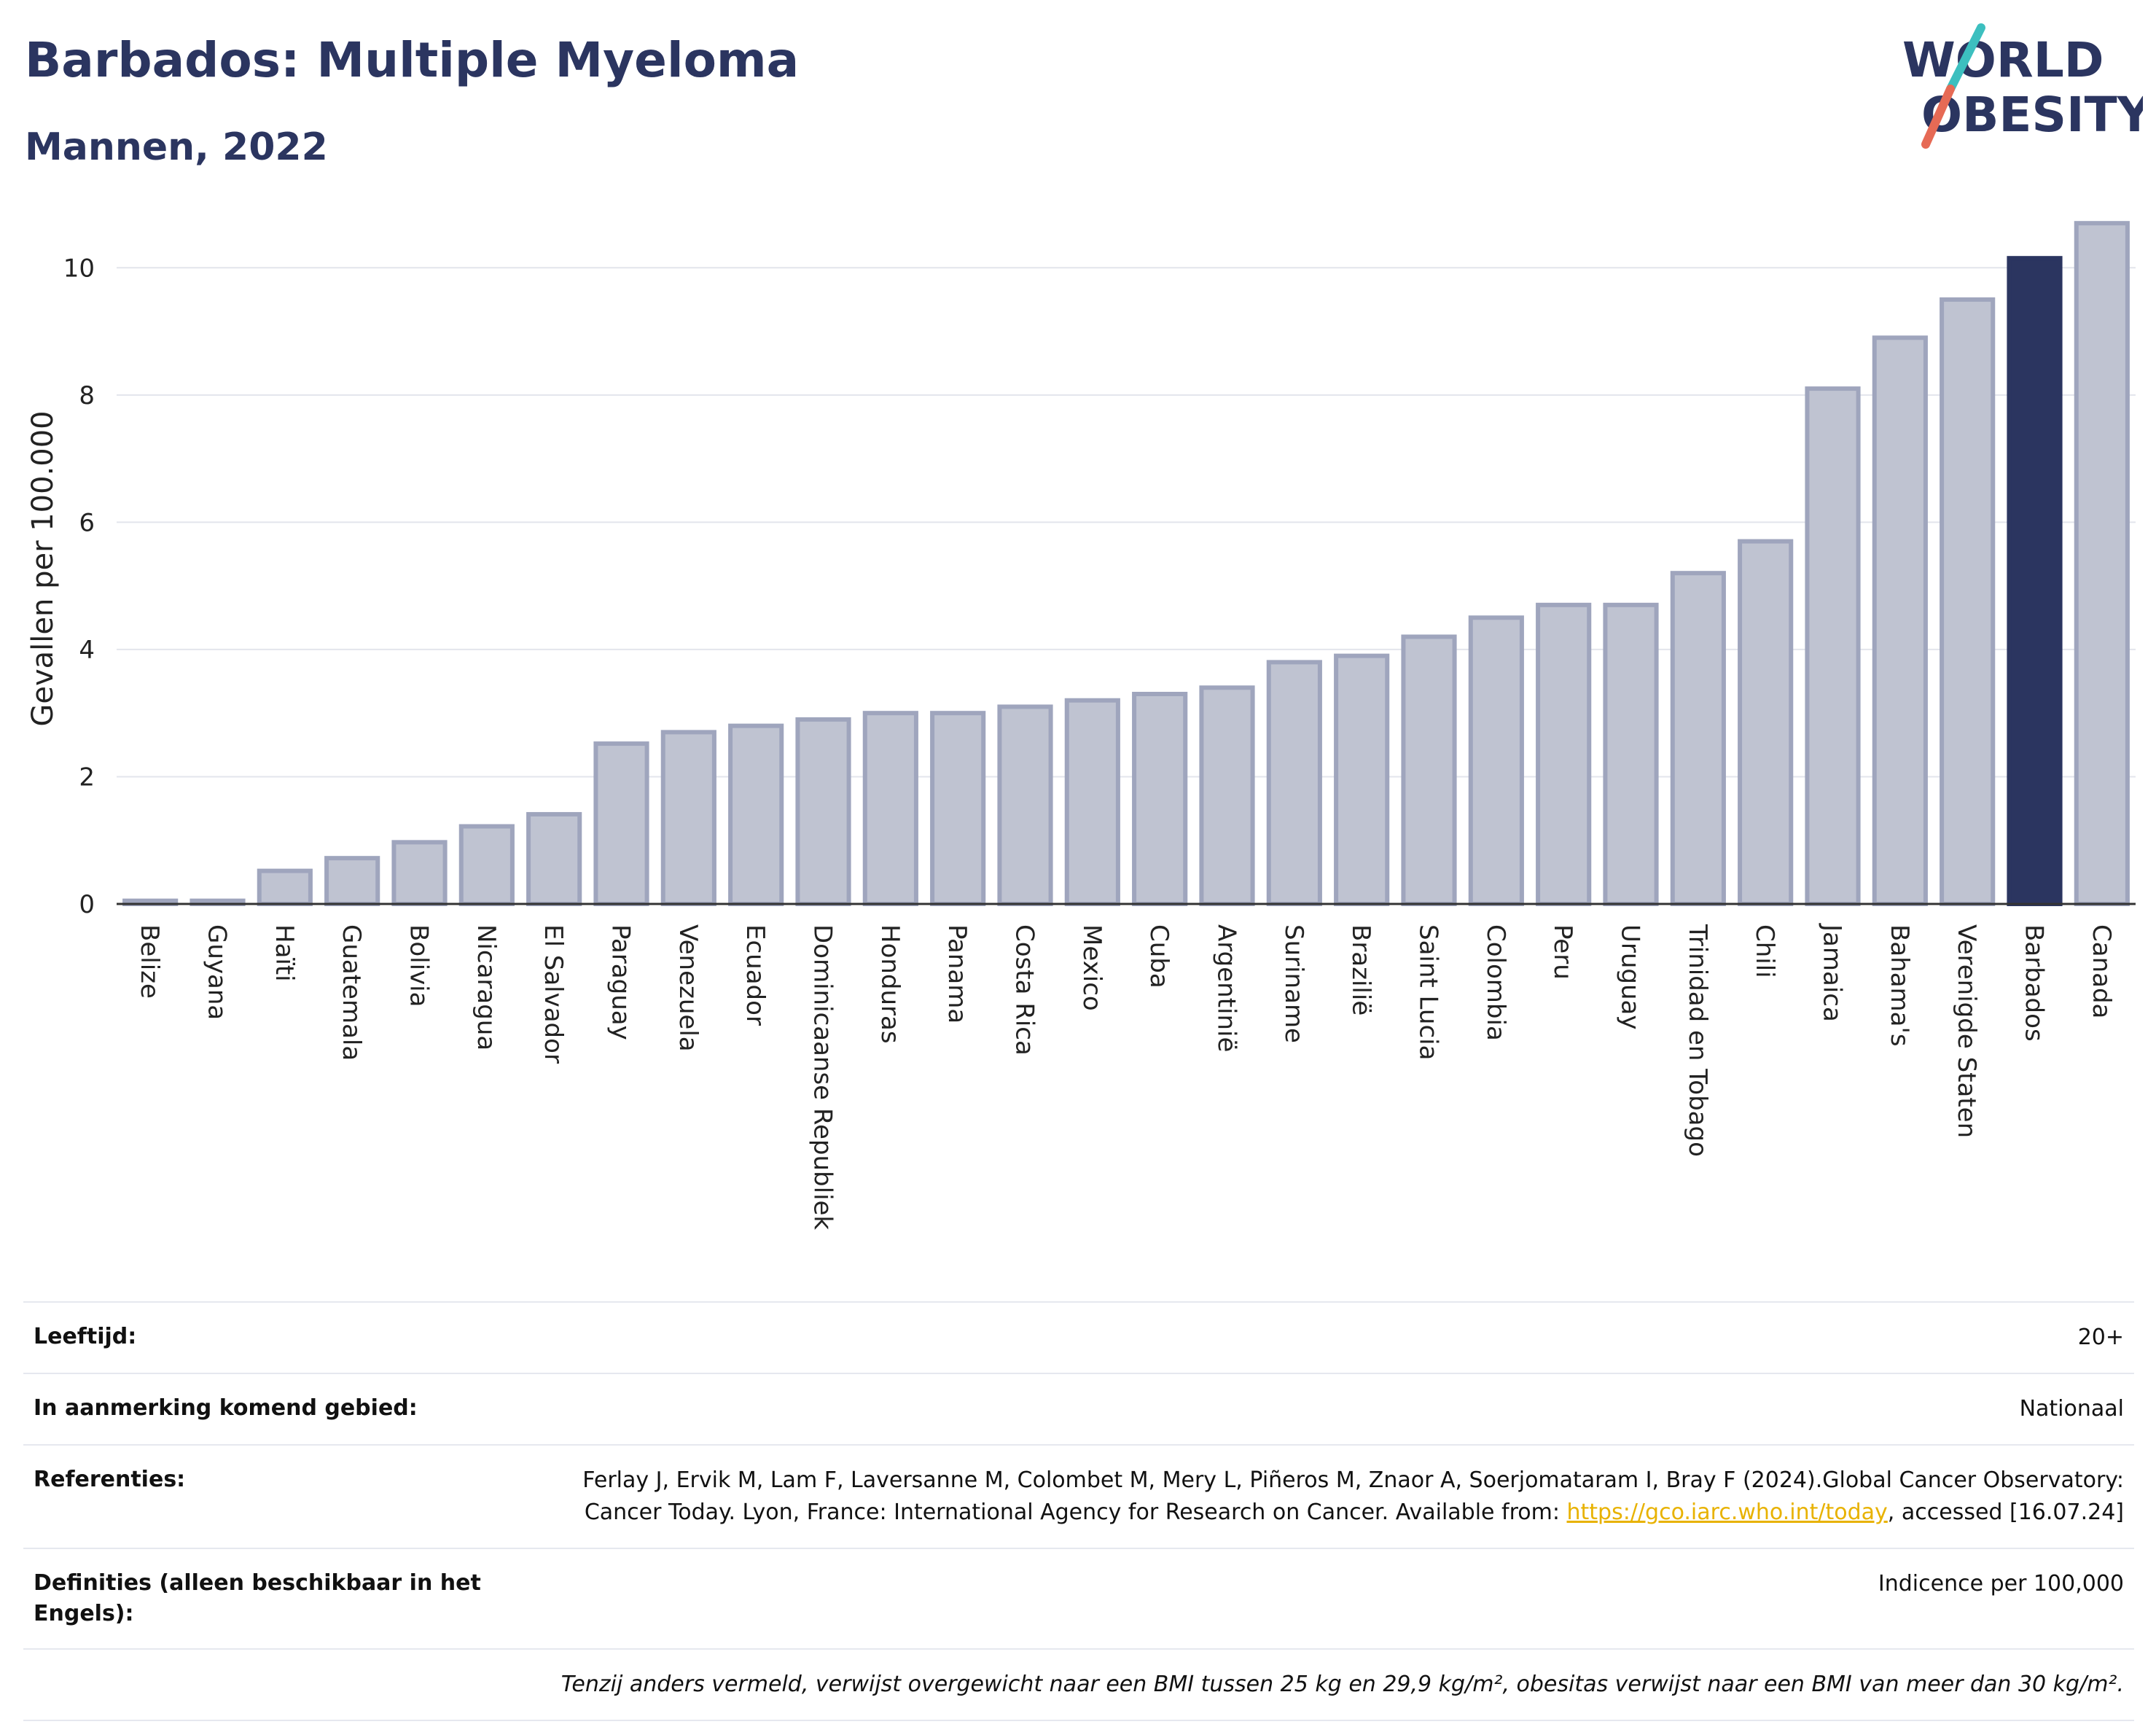 The width and height of the screenshot is (2156, 1735). Describe the element at coordinates (1496, 760) in the screenshot. I see `bar-colombia` at that location.